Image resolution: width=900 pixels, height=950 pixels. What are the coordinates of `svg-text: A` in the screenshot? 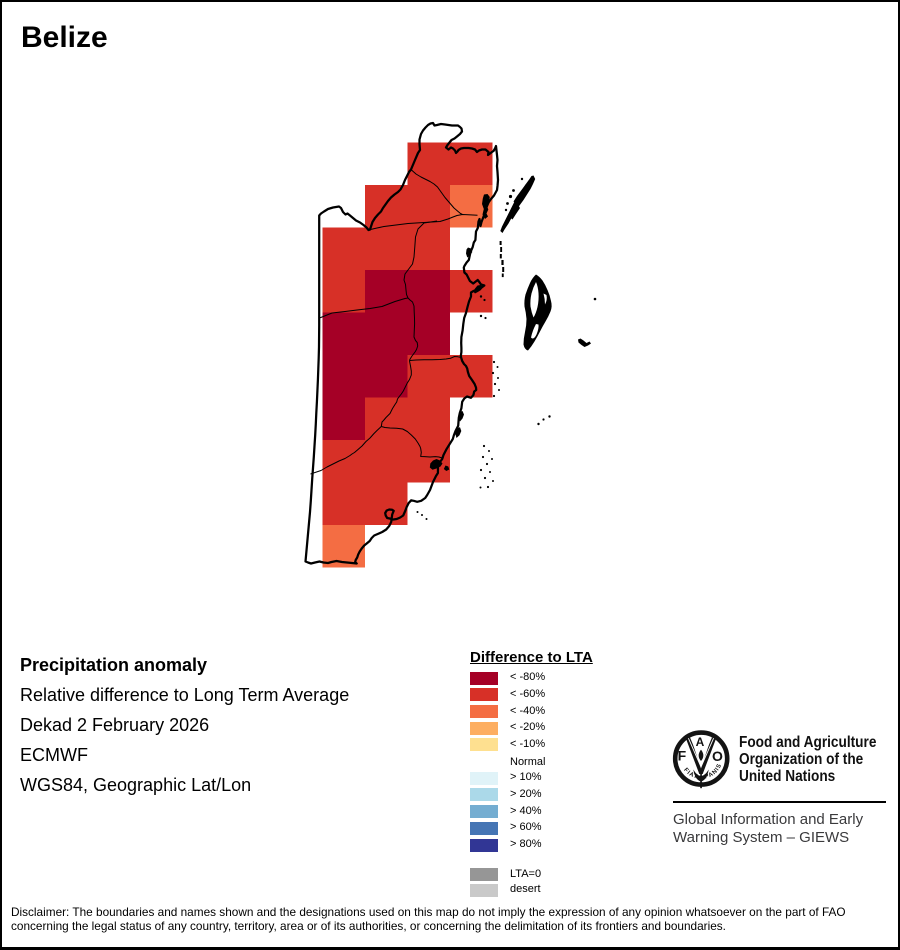 It's located at (700, 742).